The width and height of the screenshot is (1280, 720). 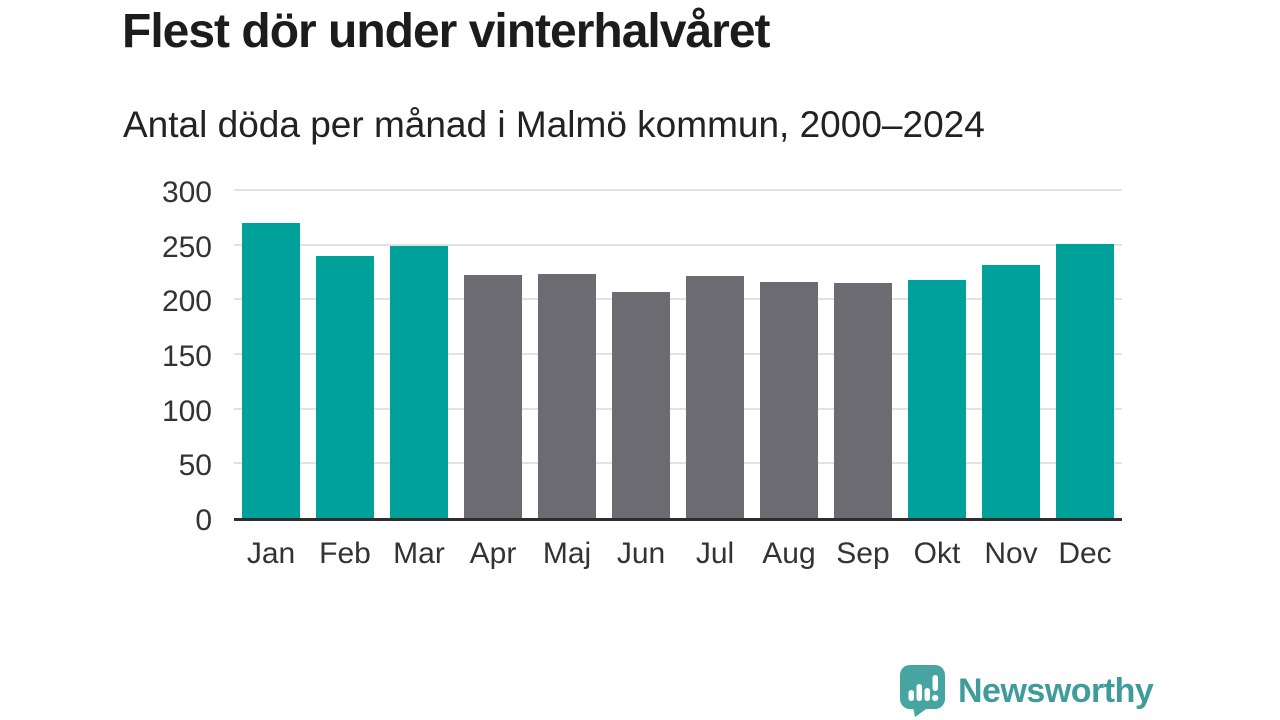 What do you see at coordinates (186, 192) in the screenshot?
I see `y-tick-label-300: 300` at bounding box center [186, 192].